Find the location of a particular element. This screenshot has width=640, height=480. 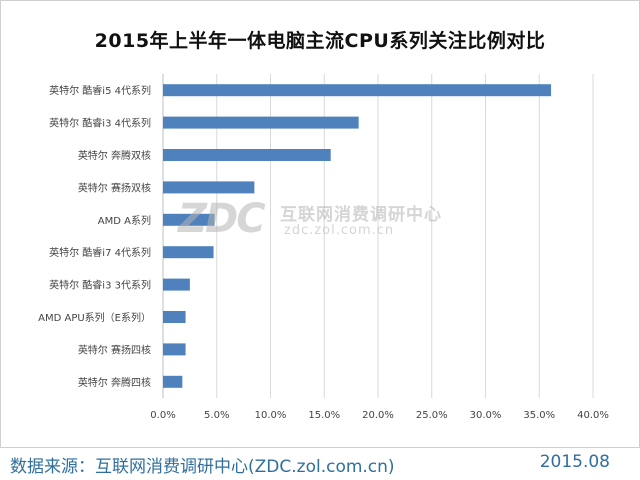

footer-date: 2015.08 is located at coordinates (574, 462).